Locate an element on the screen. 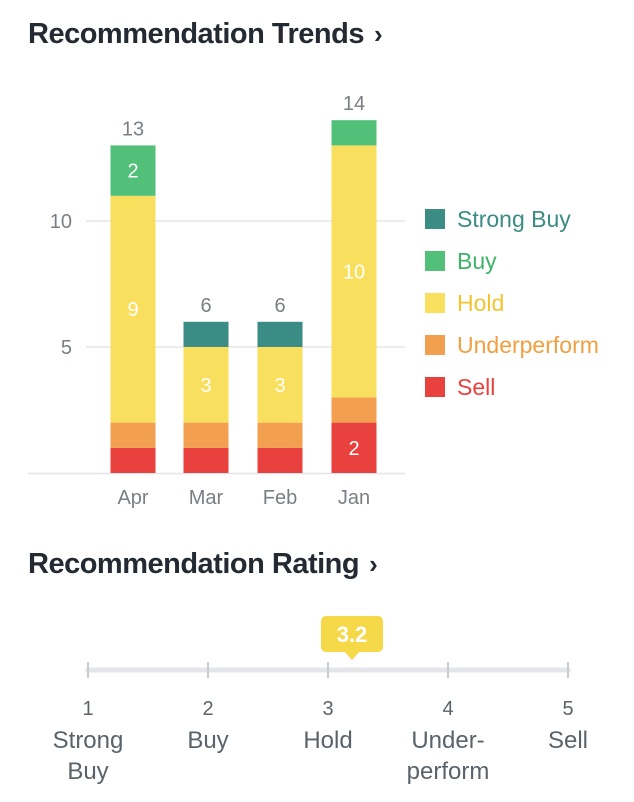 This screenshot has height=802, width=634. rating-scale-number: 3 is located at coordinates (327, 709).